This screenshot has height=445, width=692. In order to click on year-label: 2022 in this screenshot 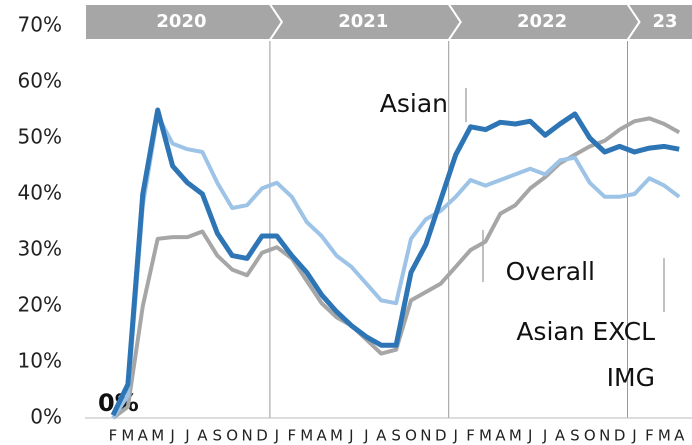, I will do `click(542, 21)`.